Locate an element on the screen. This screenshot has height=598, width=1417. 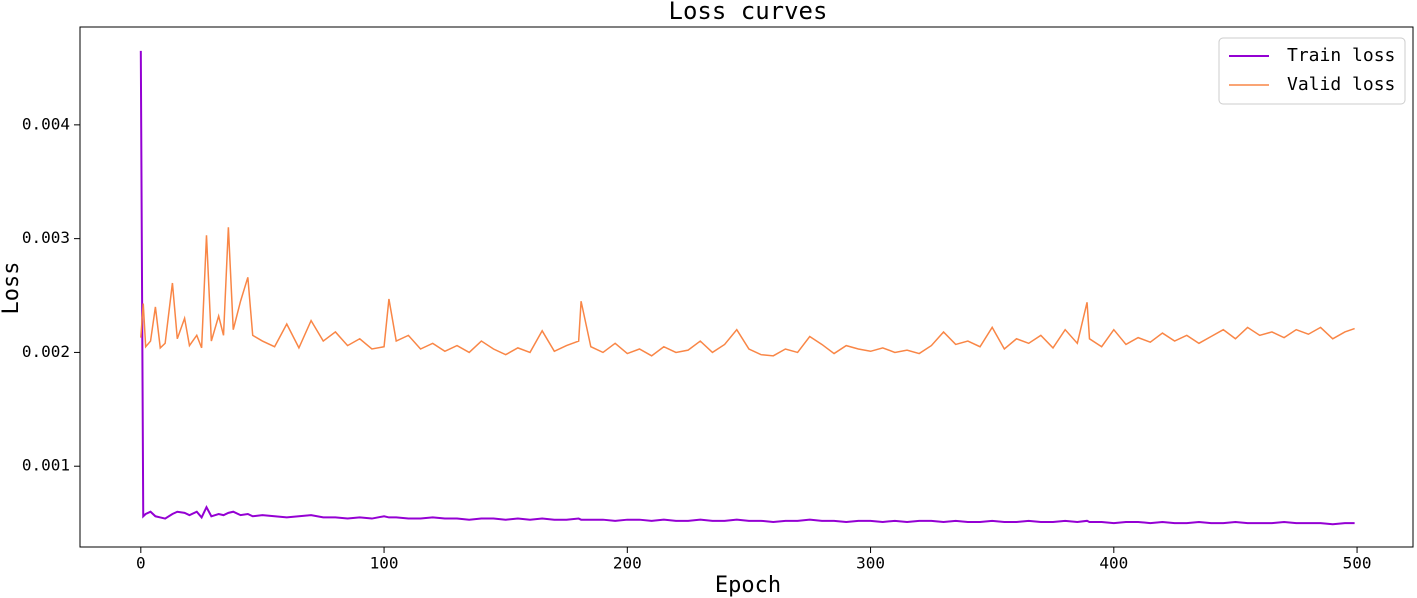
y-axis-label: Loss is located at coordinates (12, 288).